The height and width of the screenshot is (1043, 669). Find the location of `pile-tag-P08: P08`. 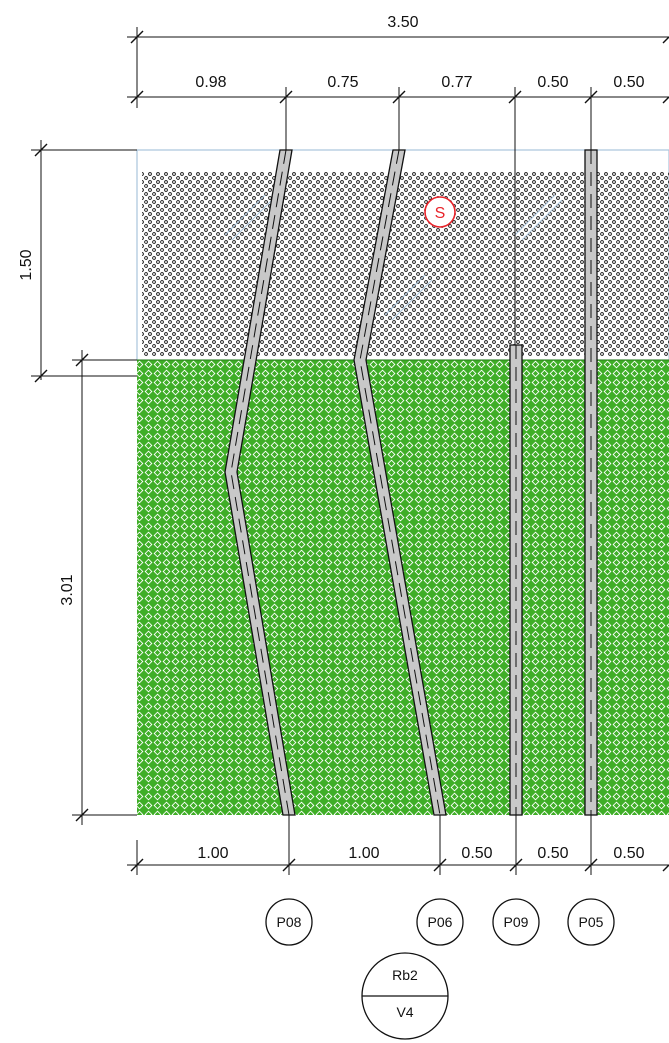

pile-tag-P08: P08 is located at coordinates (289, 922).